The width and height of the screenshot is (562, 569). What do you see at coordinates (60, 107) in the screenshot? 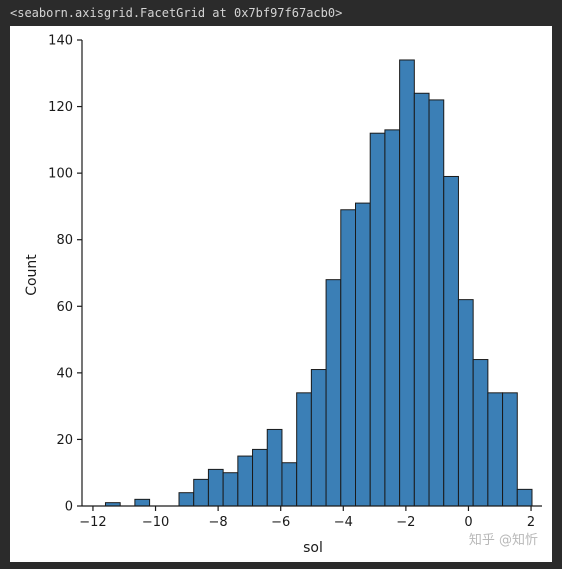
I see `y-tick-label: 120` at bounding box center [60, 107].